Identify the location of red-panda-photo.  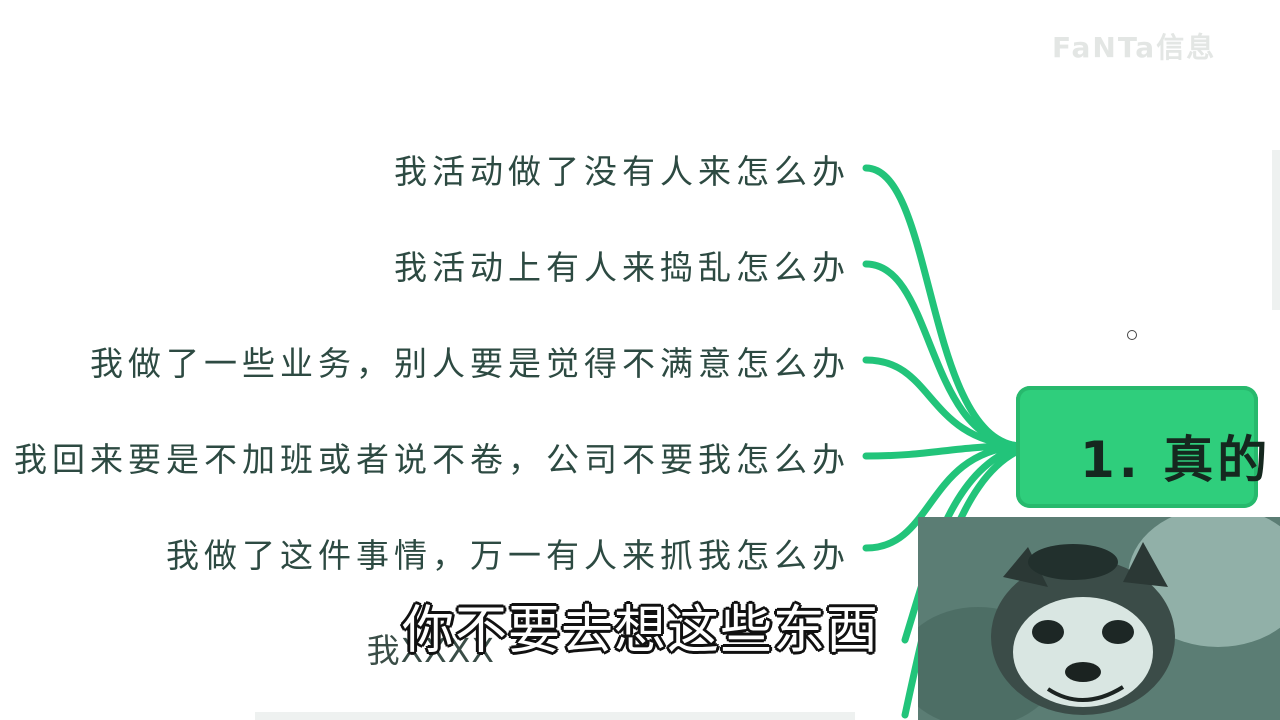
(1099, 618).